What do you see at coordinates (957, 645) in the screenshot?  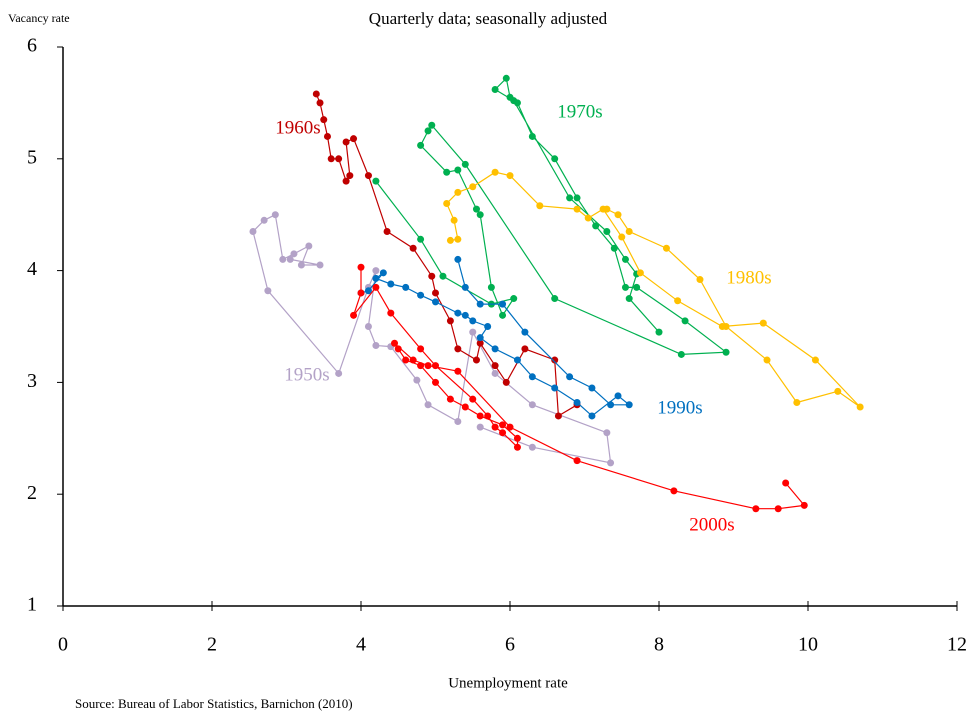 I see `x-tick-label: 12` at bounding box center [957, 645].